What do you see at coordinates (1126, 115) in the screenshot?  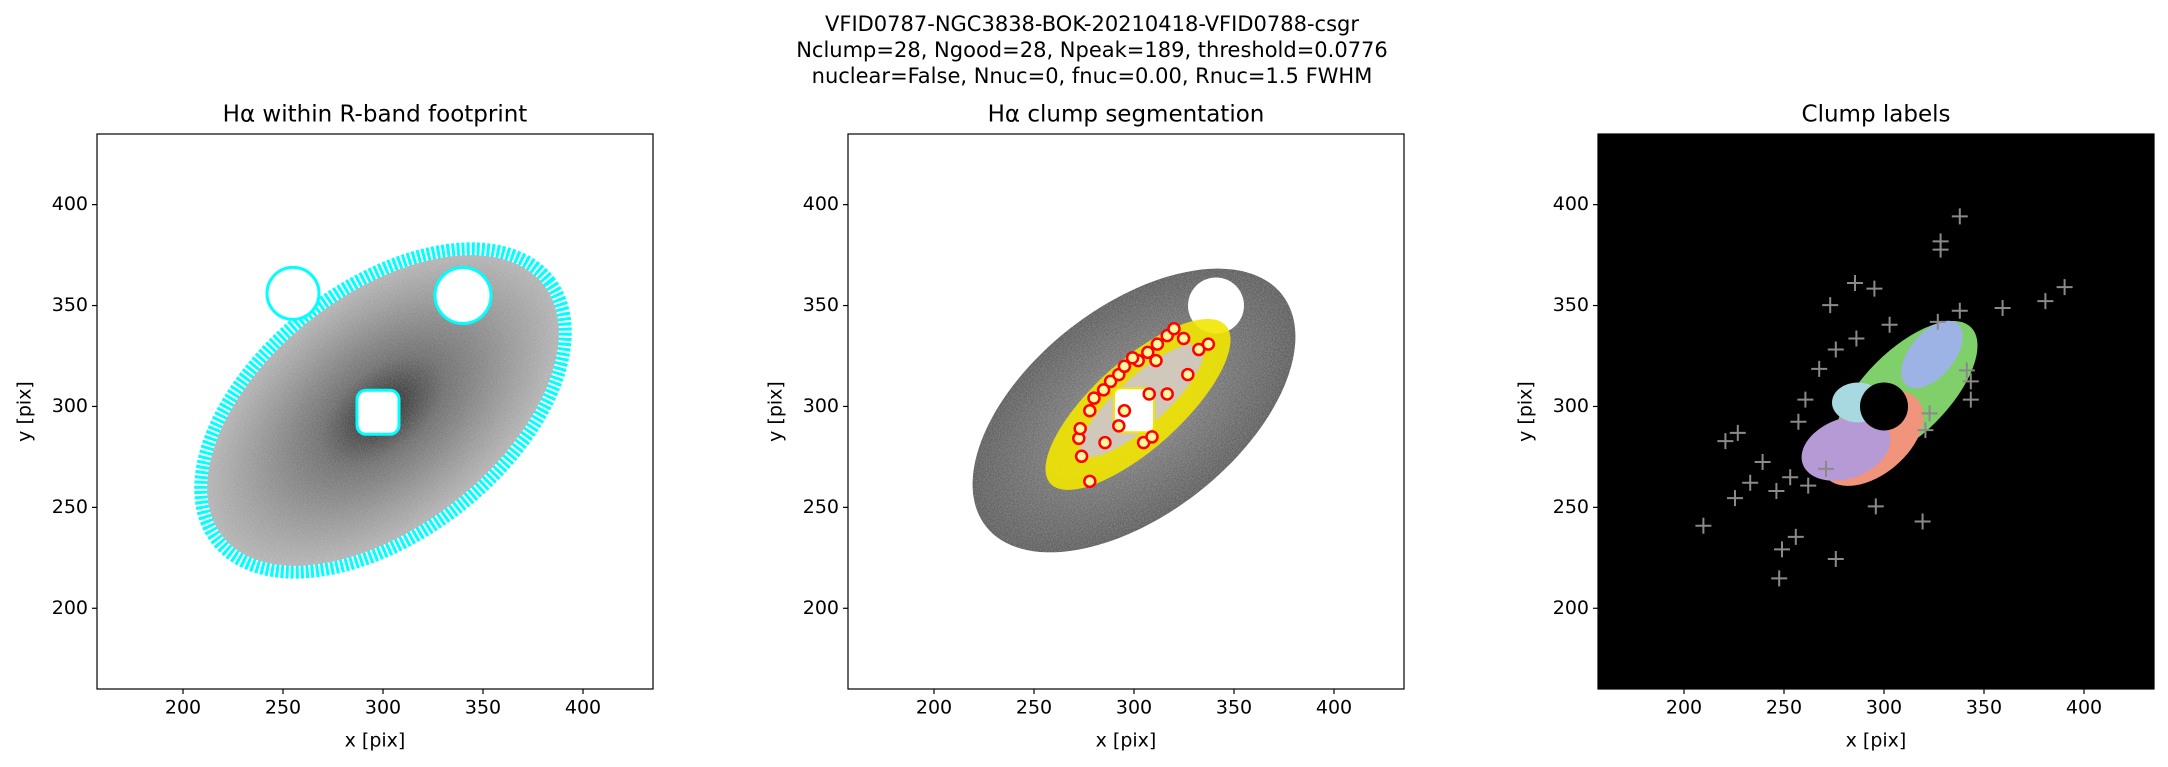 I see `axes-title: Hα clump segmentation` at bounding box center [1126, 115].